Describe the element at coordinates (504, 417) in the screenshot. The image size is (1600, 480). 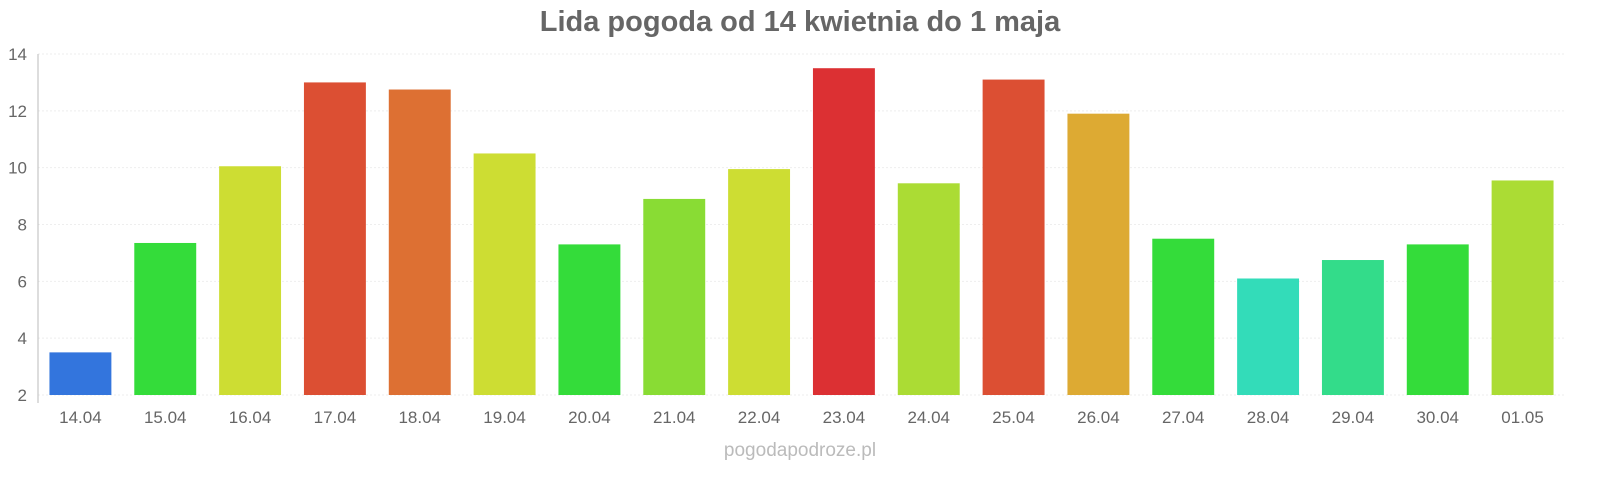
I see `x-tick-label: 19.04` at that location.